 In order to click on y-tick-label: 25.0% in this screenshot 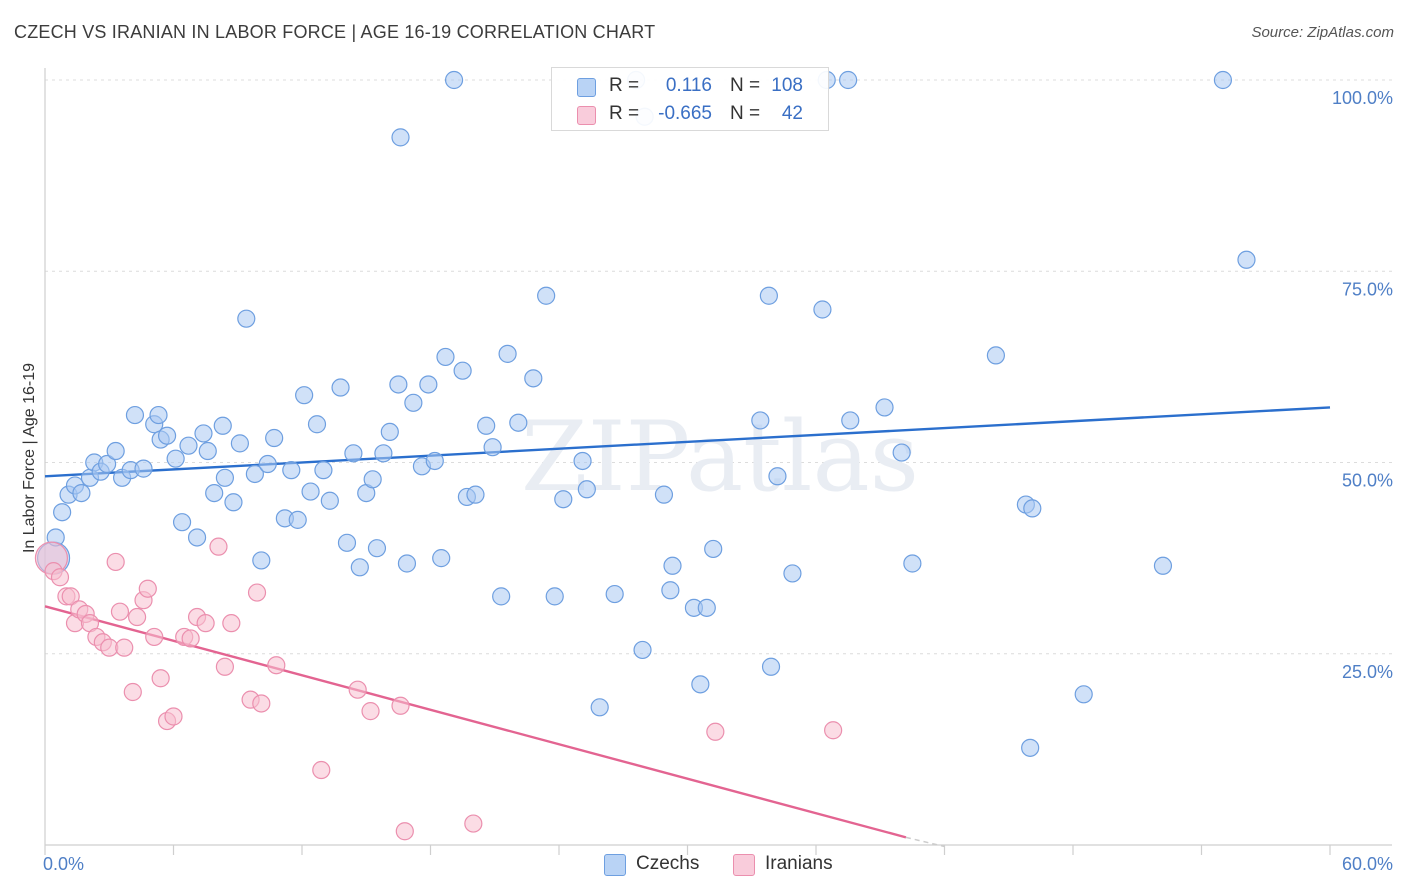, I will do `click(1367, 672)`.